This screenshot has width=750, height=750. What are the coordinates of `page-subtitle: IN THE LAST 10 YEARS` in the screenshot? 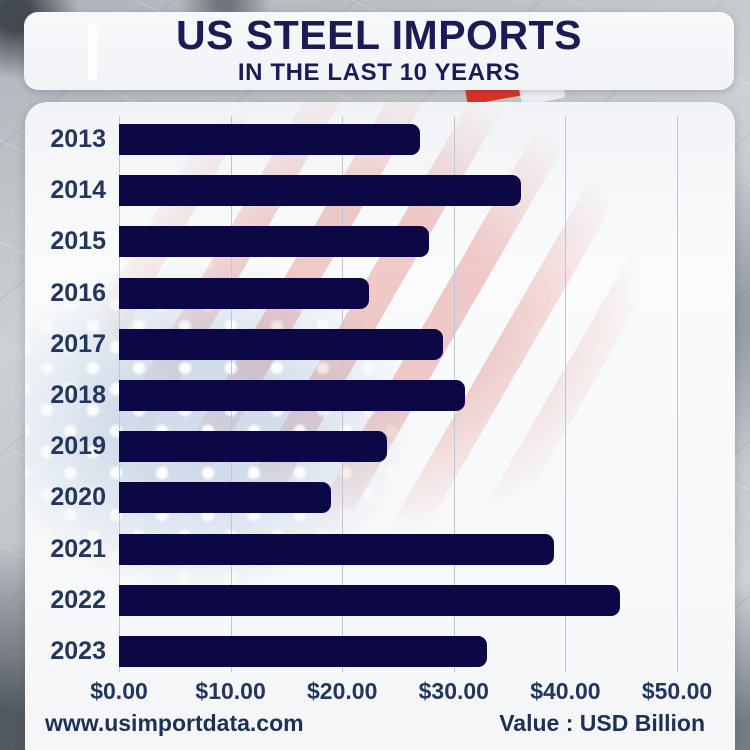 It's located at (379, 72).